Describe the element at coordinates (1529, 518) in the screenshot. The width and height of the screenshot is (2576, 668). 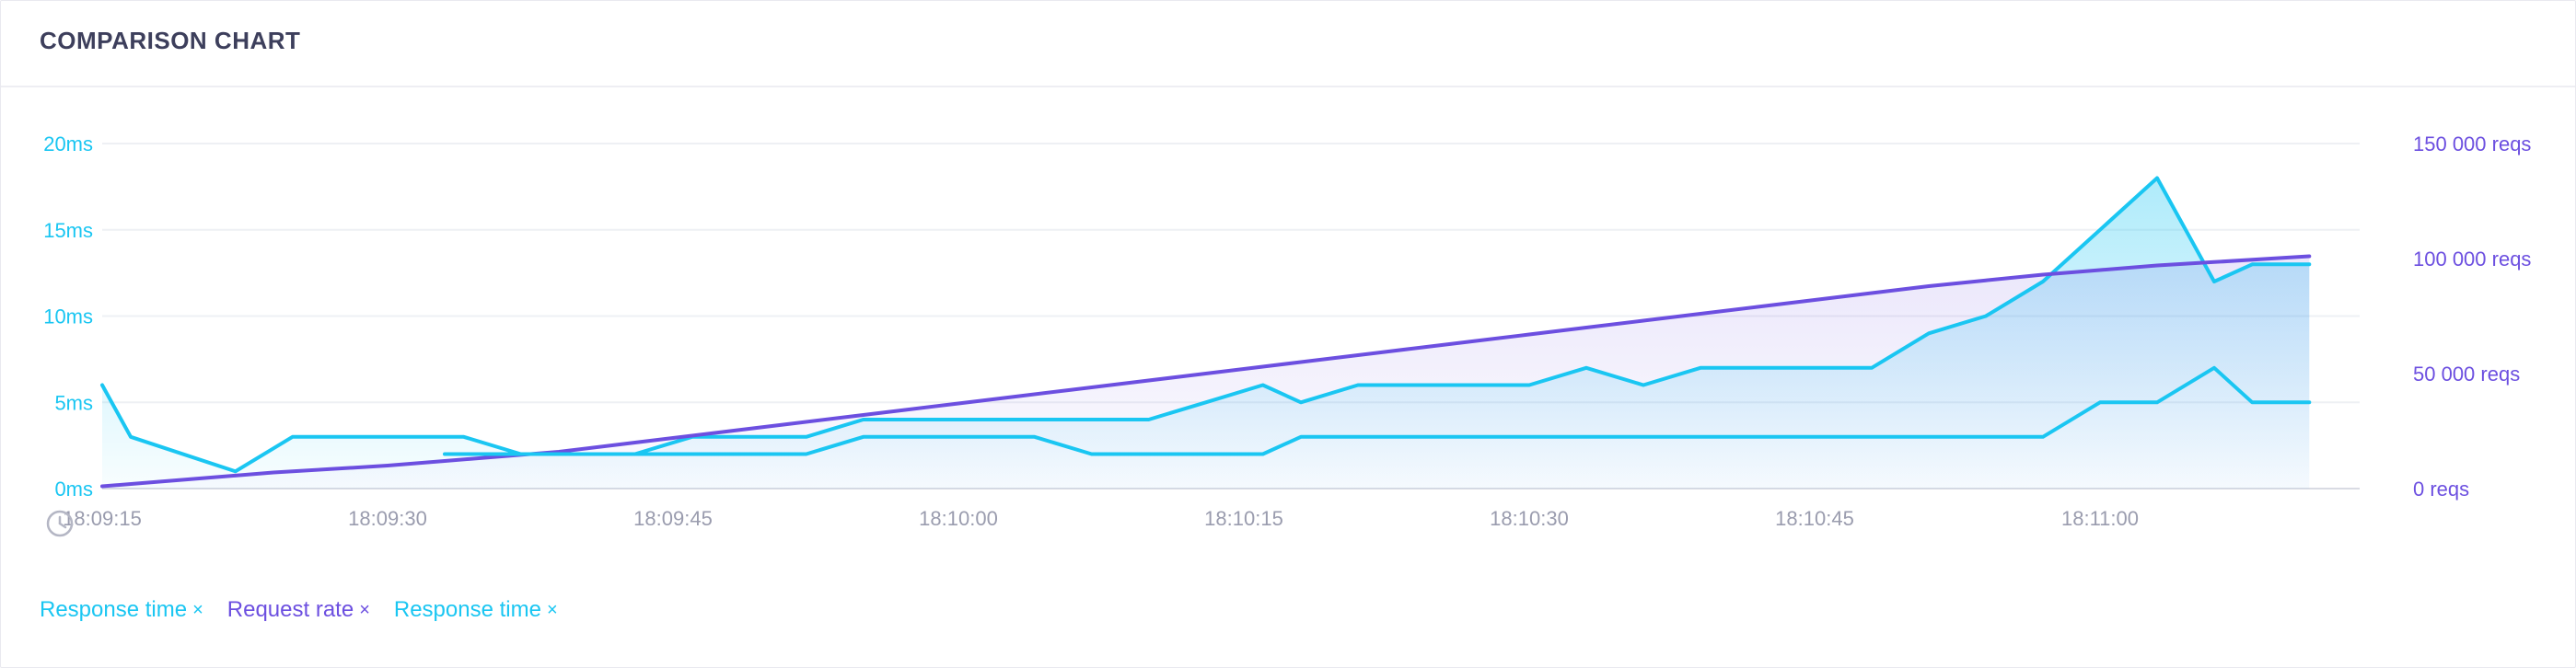
I see `x-tick-label: 18:10:30` at that location.